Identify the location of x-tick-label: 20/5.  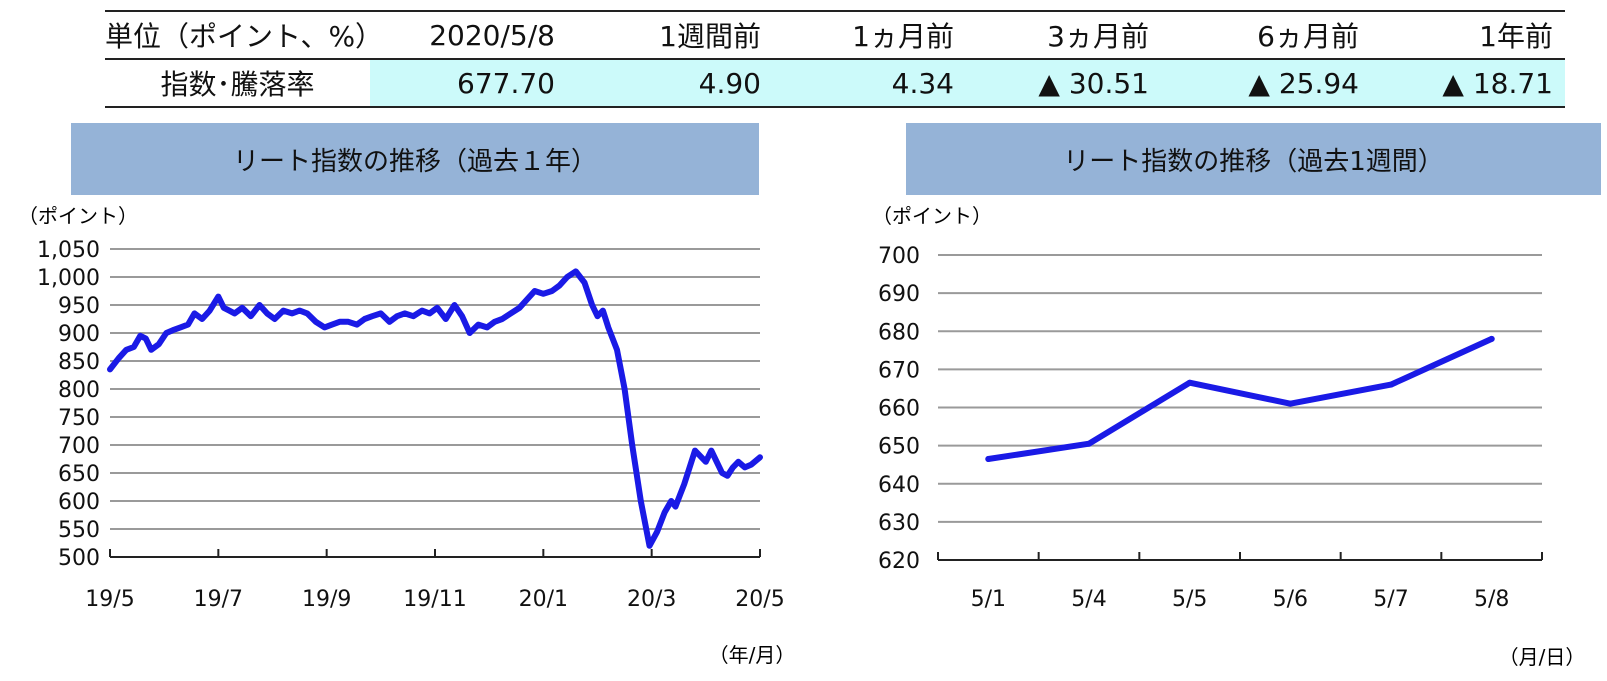
(759, 599).